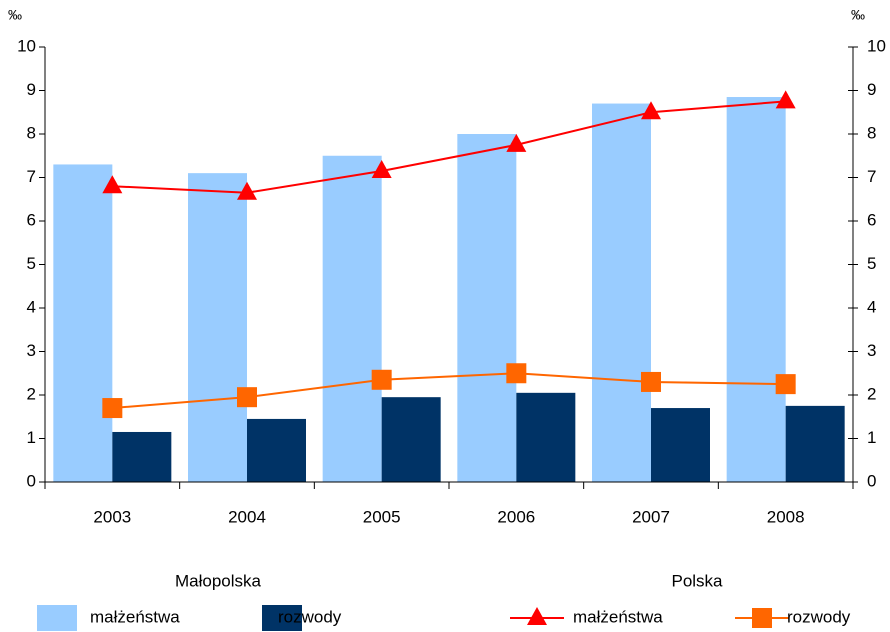 This screenshot has height=632, width=890. Describe the element at coordinates (31, 219) in the screenshot. I see `y-tick-label: 6` at that location.